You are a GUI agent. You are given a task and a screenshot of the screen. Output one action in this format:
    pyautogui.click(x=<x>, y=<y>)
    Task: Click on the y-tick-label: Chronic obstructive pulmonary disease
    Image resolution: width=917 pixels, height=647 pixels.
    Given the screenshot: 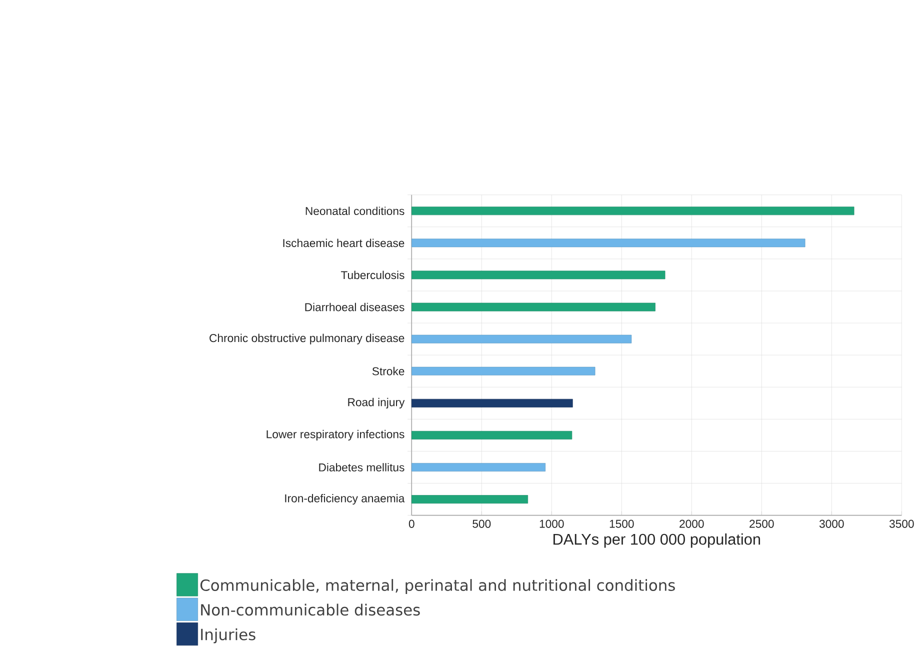 What is the action you would take?
    pyautogui.click(x=307, y=339)
    